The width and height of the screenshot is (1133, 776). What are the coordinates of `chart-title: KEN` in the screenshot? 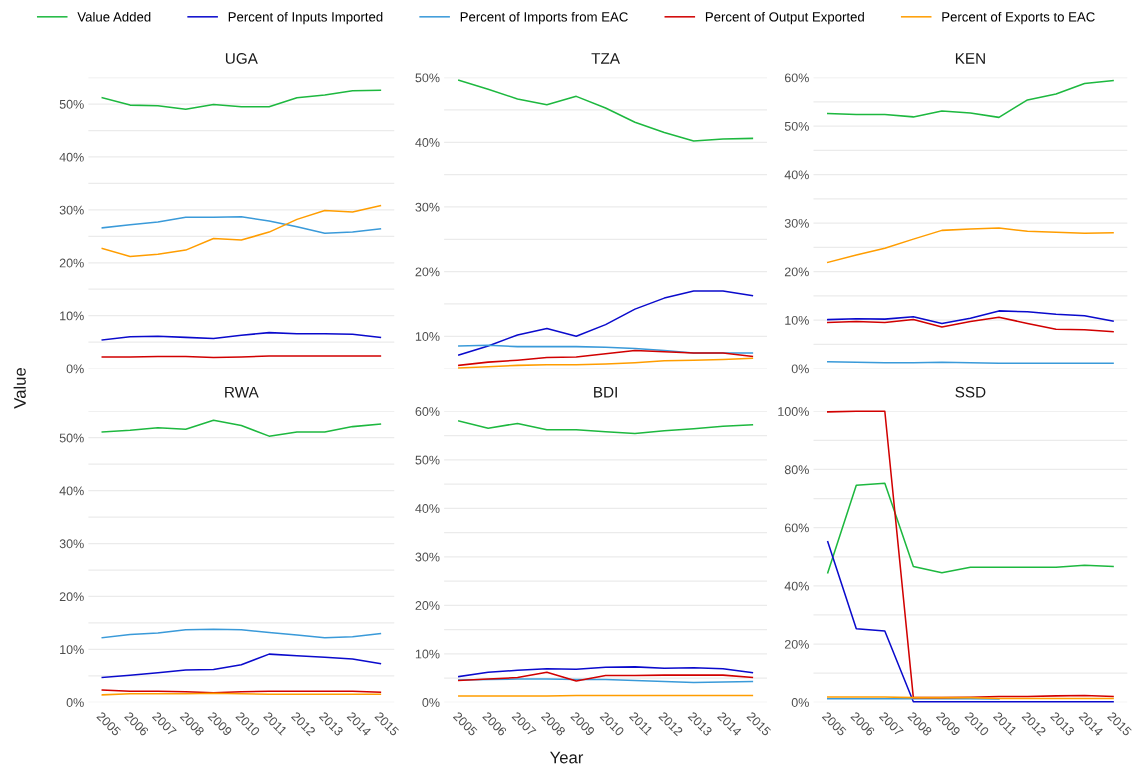 It's located at (970, 58).